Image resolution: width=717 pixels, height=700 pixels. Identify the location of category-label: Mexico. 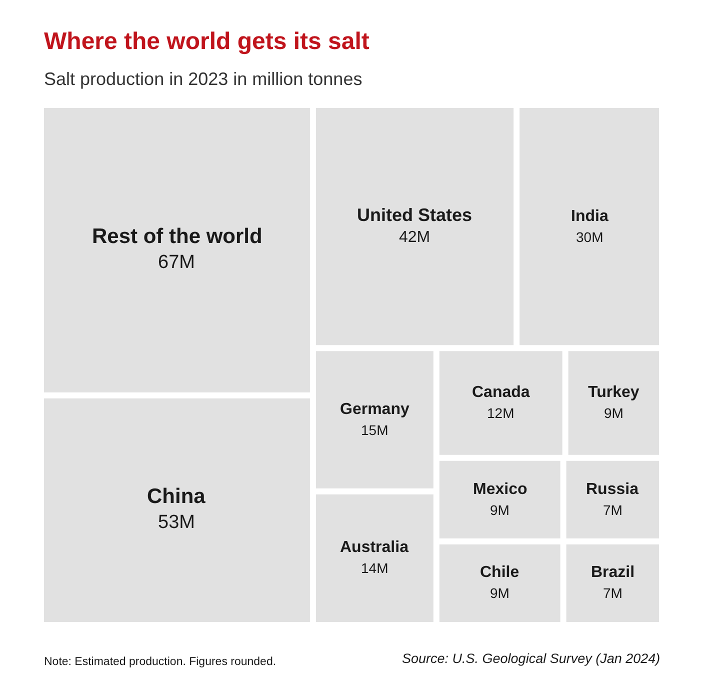
(500, 489).